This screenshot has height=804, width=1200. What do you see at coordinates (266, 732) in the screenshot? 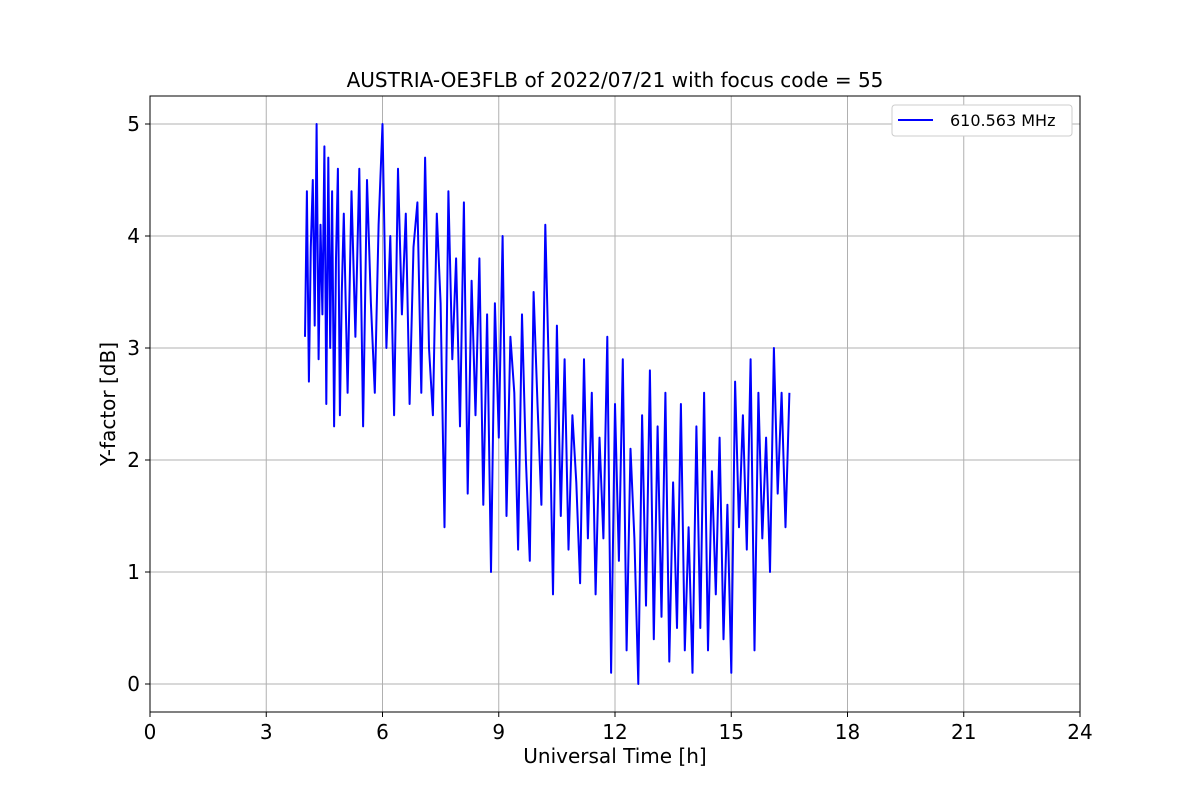
I see `x-tick-label: 3` at bounding box center [266, 732].